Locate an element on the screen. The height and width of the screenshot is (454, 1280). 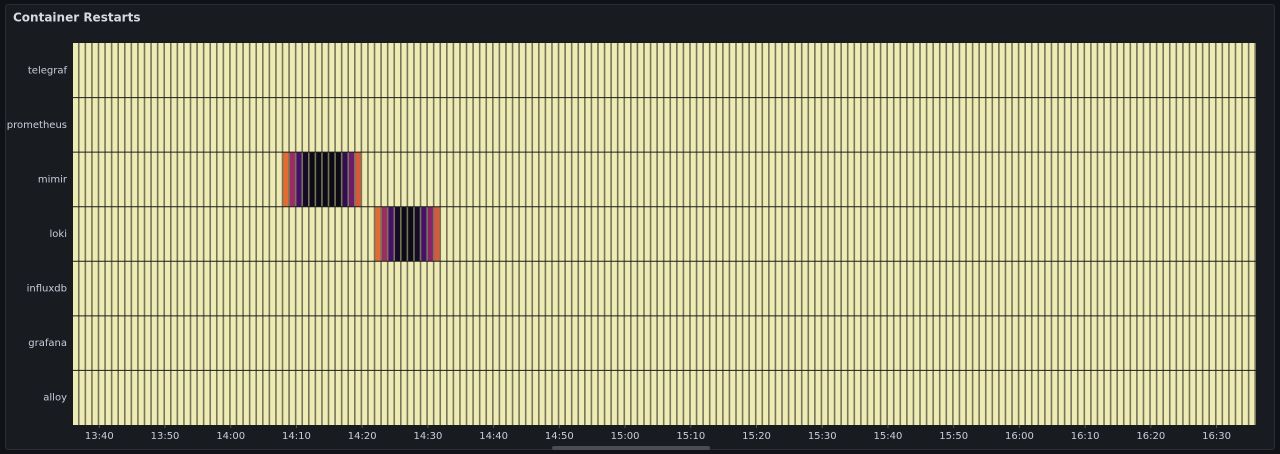
x-tick-label: 14:10 is located at coordinates (296, 436).